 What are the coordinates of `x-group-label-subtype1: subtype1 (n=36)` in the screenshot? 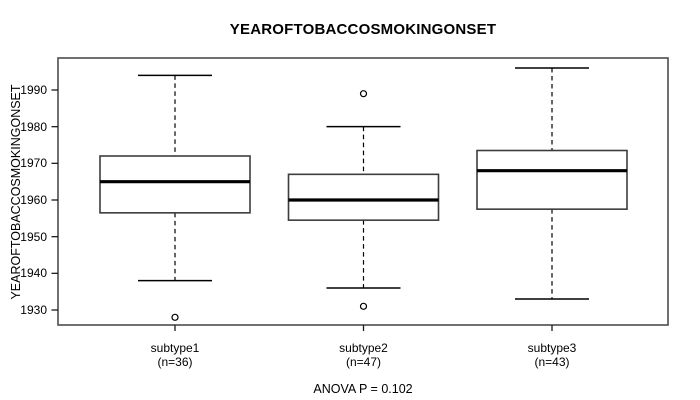 It's located at (175, 355).